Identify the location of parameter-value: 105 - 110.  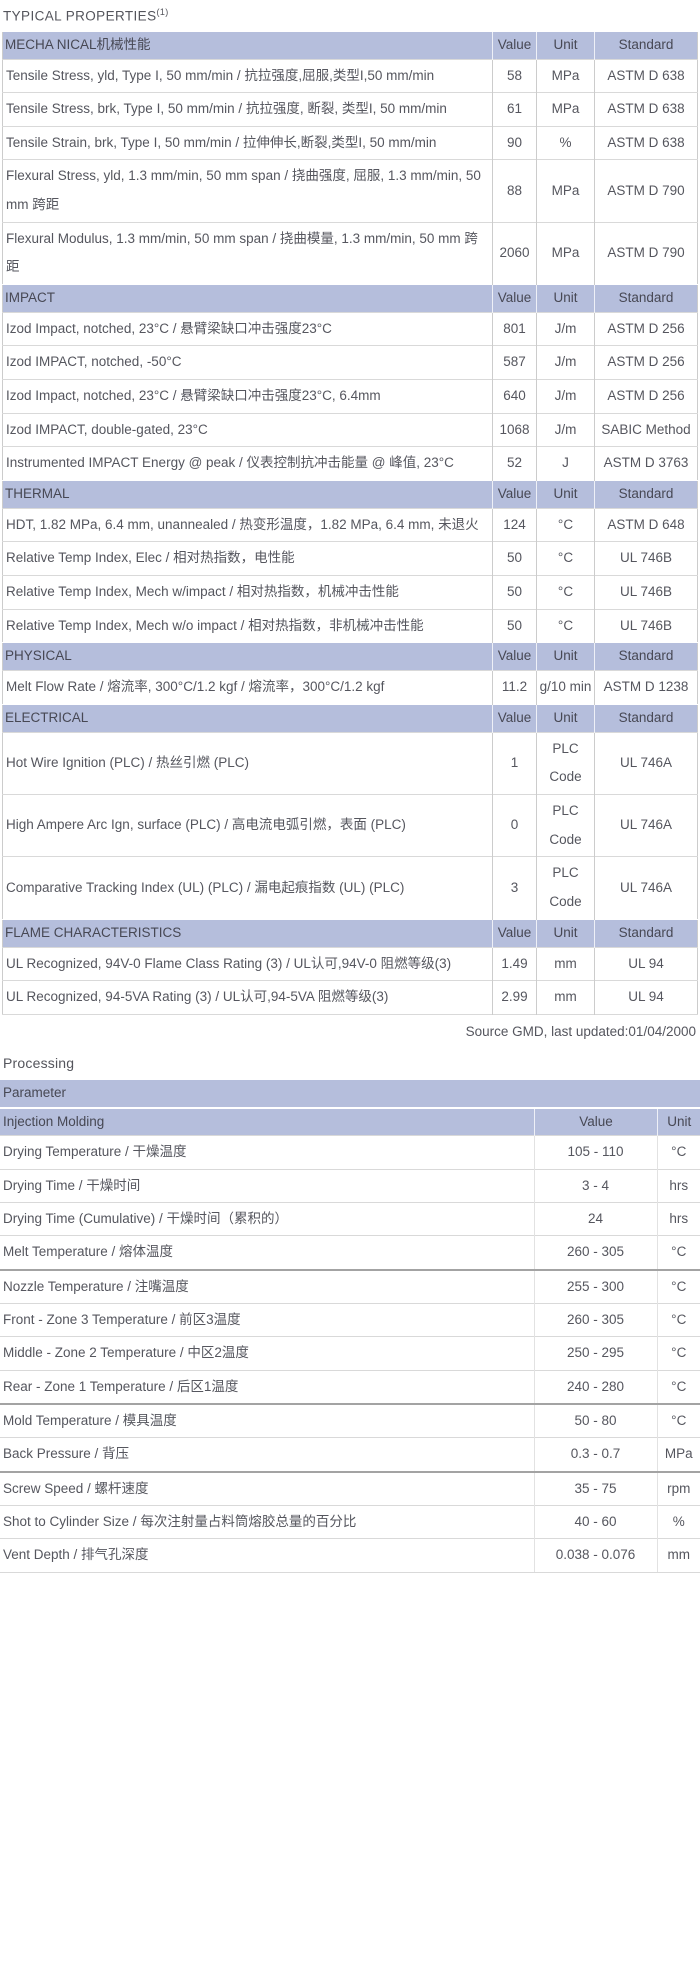
(596, 1152).